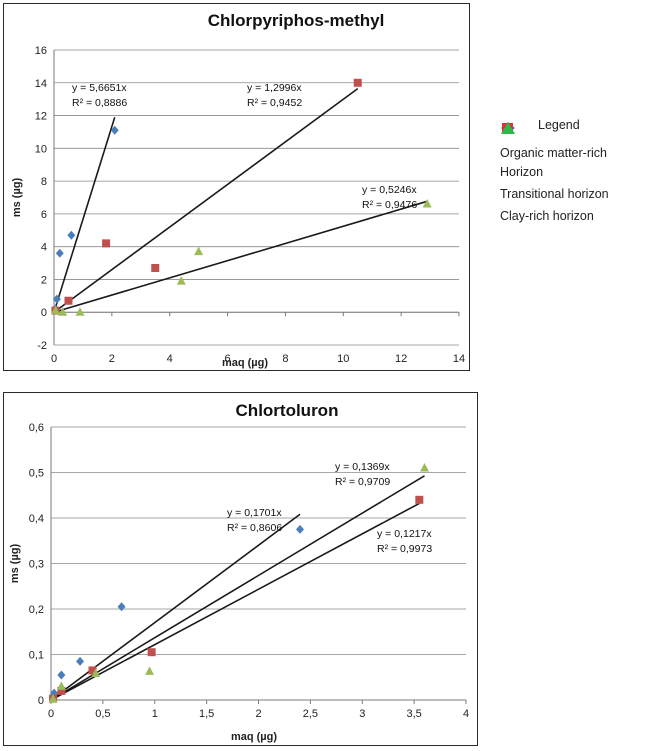  Describe the element at coordinates (553, 162) in the screenshot. I see `legend-label-organic: Organic matter-rich Horizon` at that location.